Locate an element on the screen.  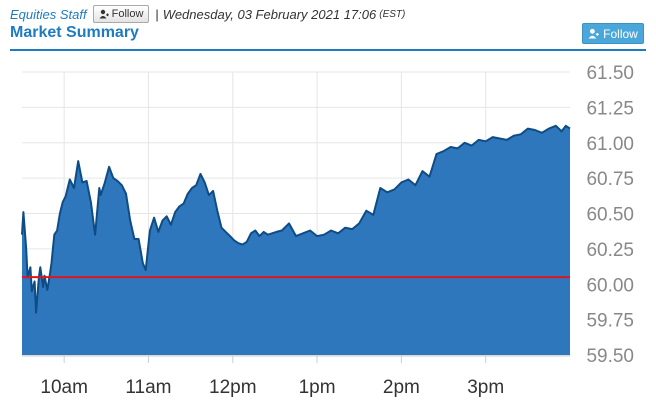
publish-datetime: Wednesday, 03 February 2021 17:06 is located at coordinates (269, 14).